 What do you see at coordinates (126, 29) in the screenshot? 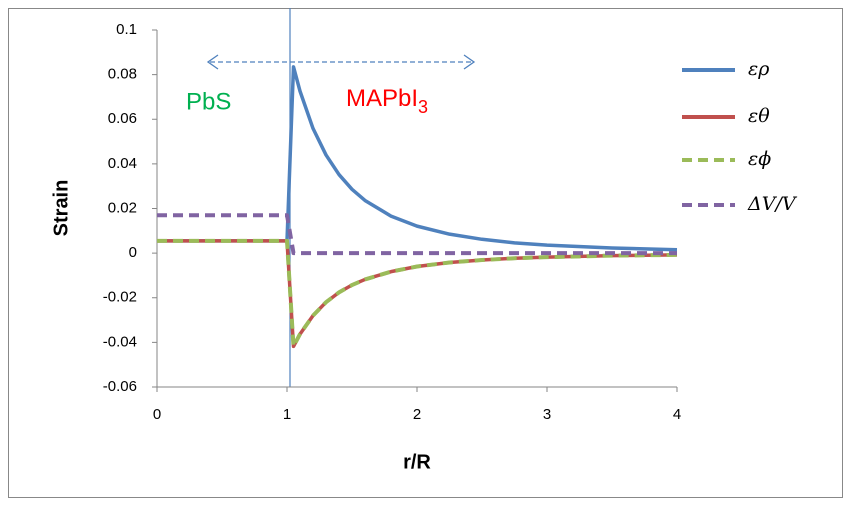
I see `y-tick-label: 0.1` at bounding box center [126, 29].